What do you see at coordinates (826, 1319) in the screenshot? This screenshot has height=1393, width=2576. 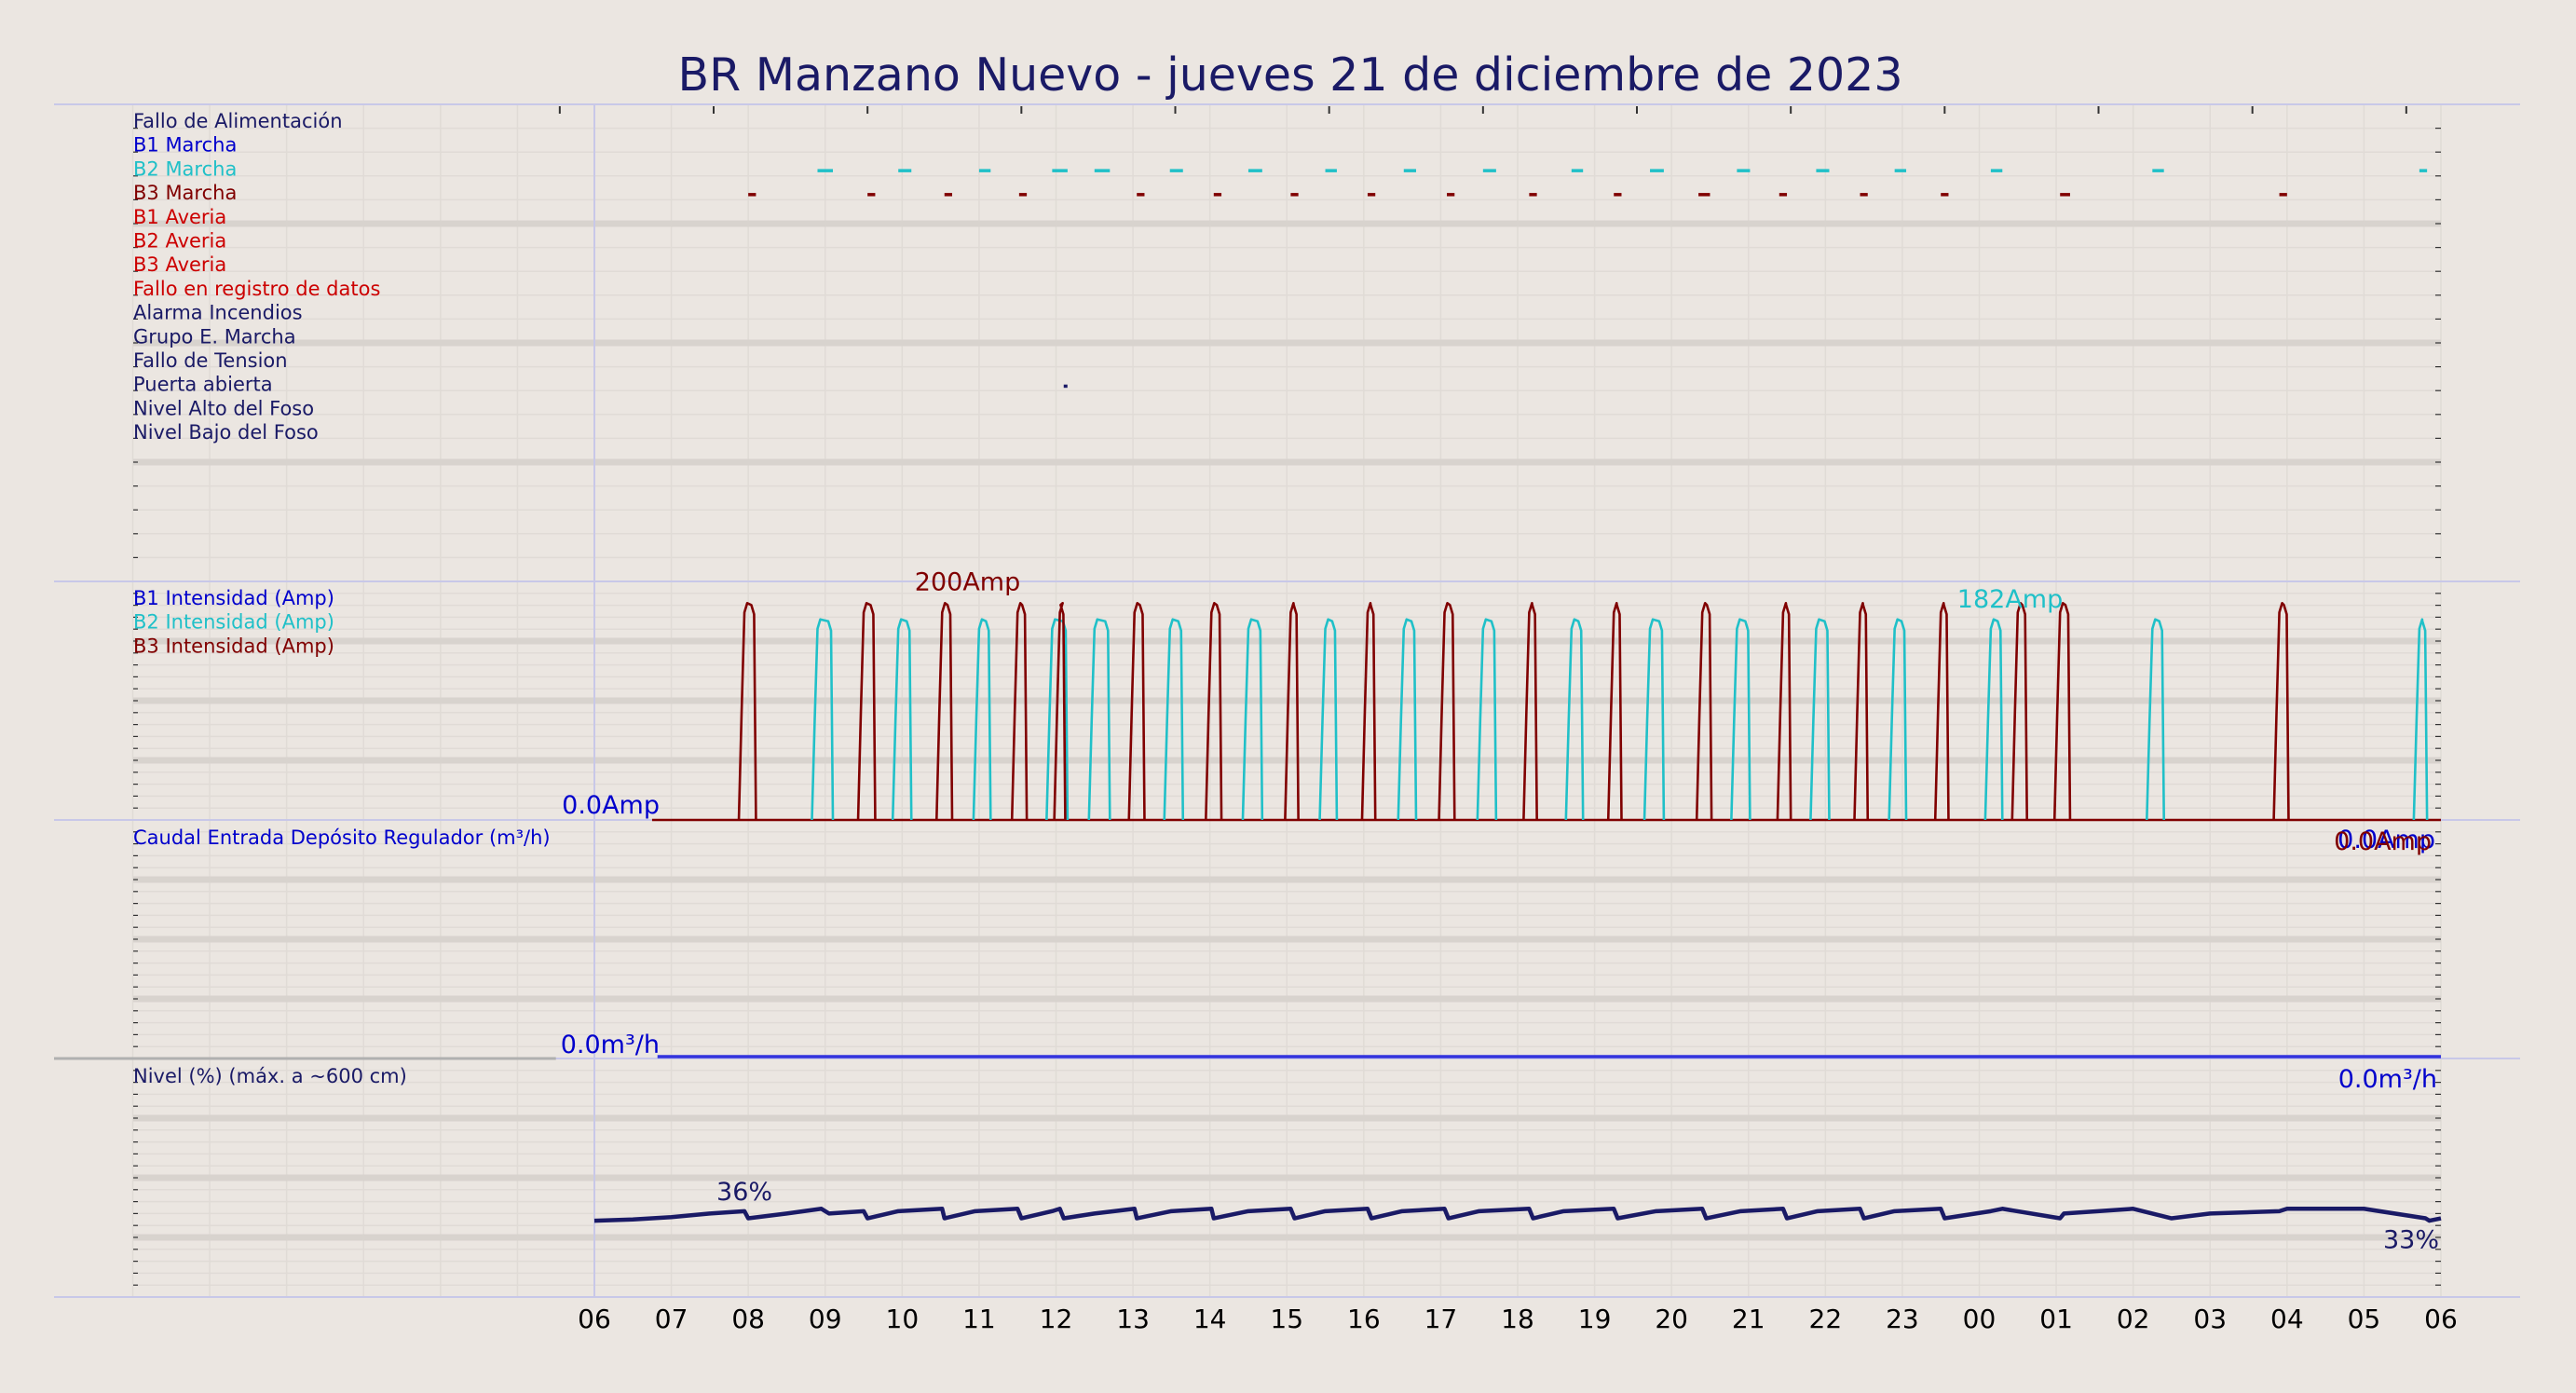 I see `x-tick-label: 09` at bounding box center [826, 1319].